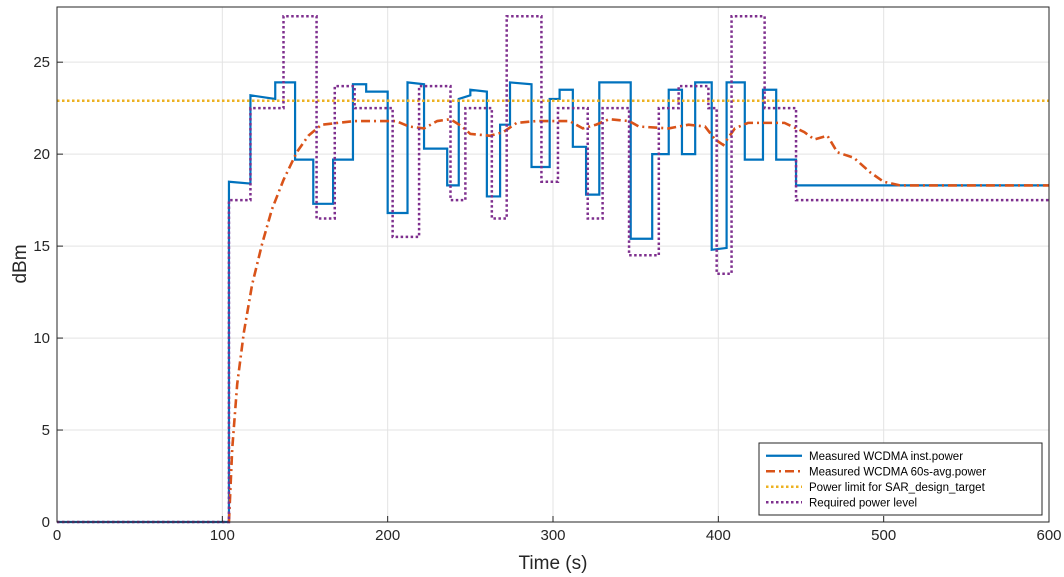 The image size is (1064, 577). What do you see at coordinates (553, 563) in the screenshot?
I see `x-axis-title: Time (s)` at bounding box center [553, 563].